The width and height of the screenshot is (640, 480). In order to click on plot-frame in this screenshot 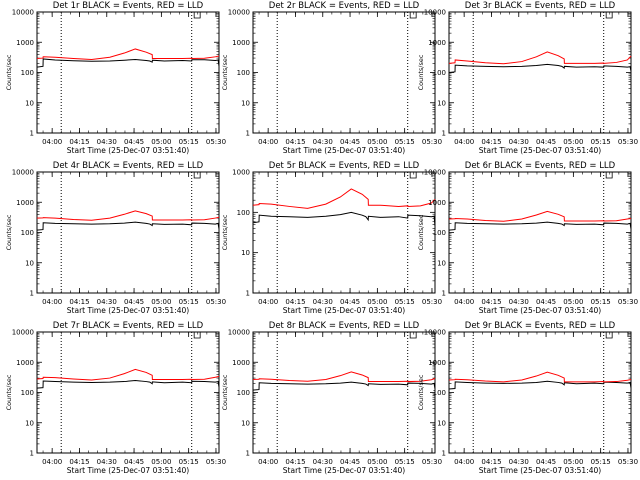, I will do `click(344, 232)`.